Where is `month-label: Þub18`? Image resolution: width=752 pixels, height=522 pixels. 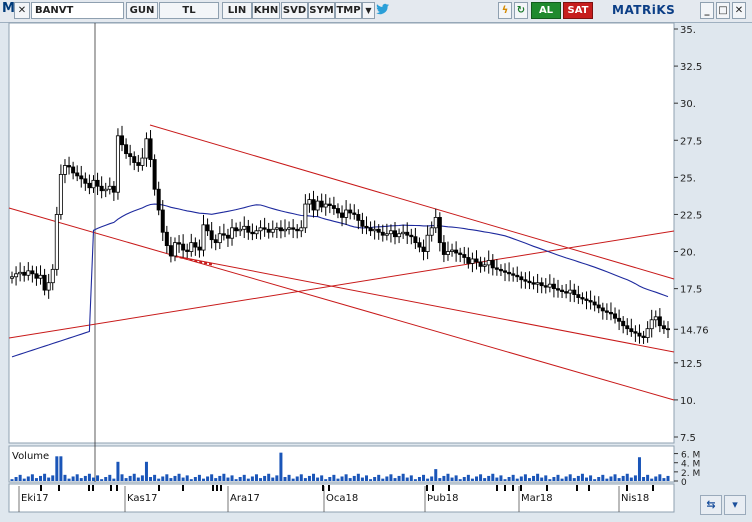 month-label: Þub18 is located at coordinates (442, 498).